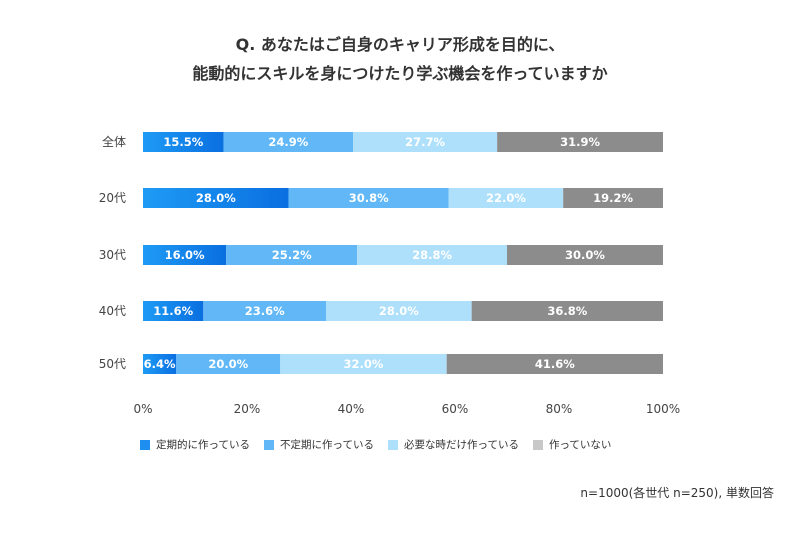 Image resolution: width=800 pixels, height=537 pixels. I want to click on category-labels: 全体 20代 30代 40代 50代, so click(112, 252).